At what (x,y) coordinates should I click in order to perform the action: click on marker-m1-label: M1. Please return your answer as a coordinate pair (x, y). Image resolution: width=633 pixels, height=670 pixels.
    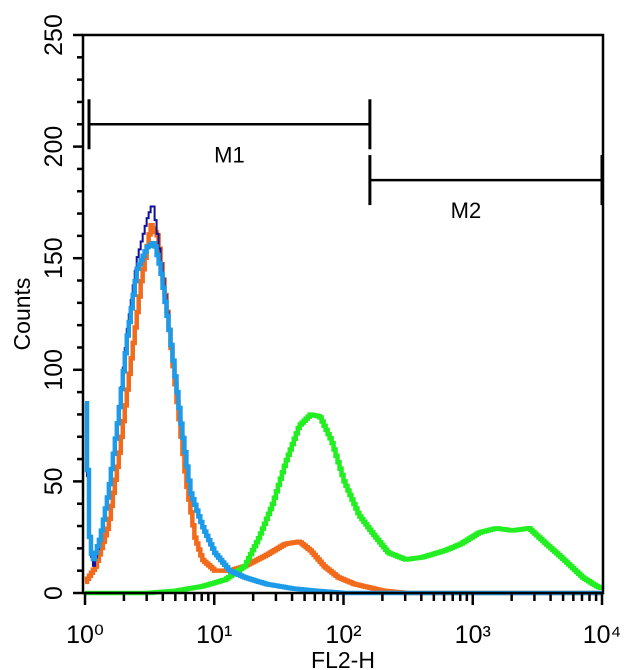
    Looking at the image, I should click on (229, 154).